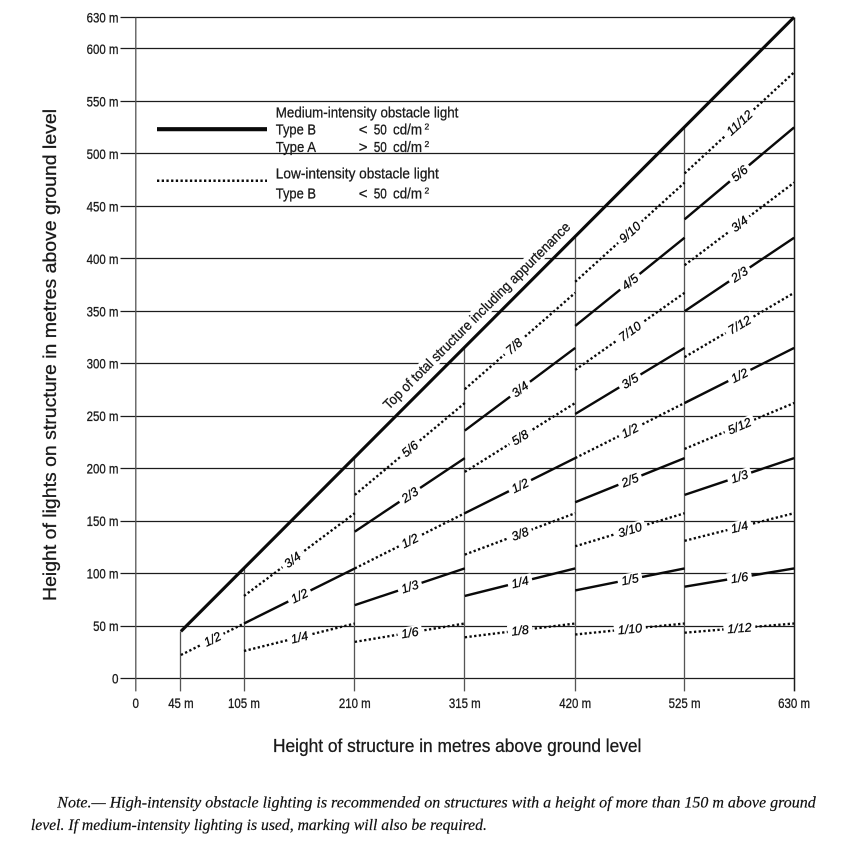  I want to click on svg-text: 550 m, so click(103, 101).